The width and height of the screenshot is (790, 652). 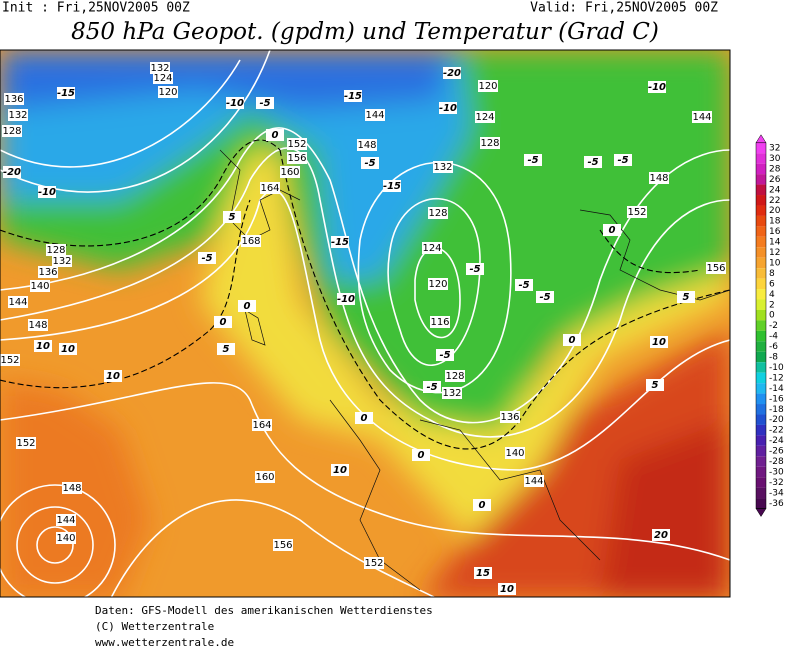 I want to click on colorbar-label: 20, so click(x=775, y=211).